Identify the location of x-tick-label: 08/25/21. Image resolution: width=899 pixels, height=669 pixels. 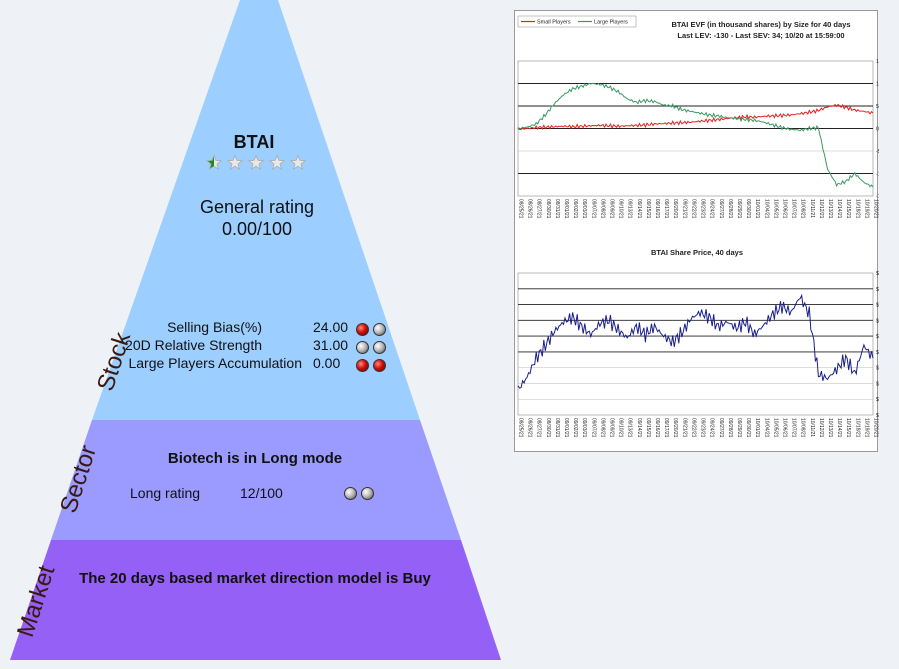
(521, 428).